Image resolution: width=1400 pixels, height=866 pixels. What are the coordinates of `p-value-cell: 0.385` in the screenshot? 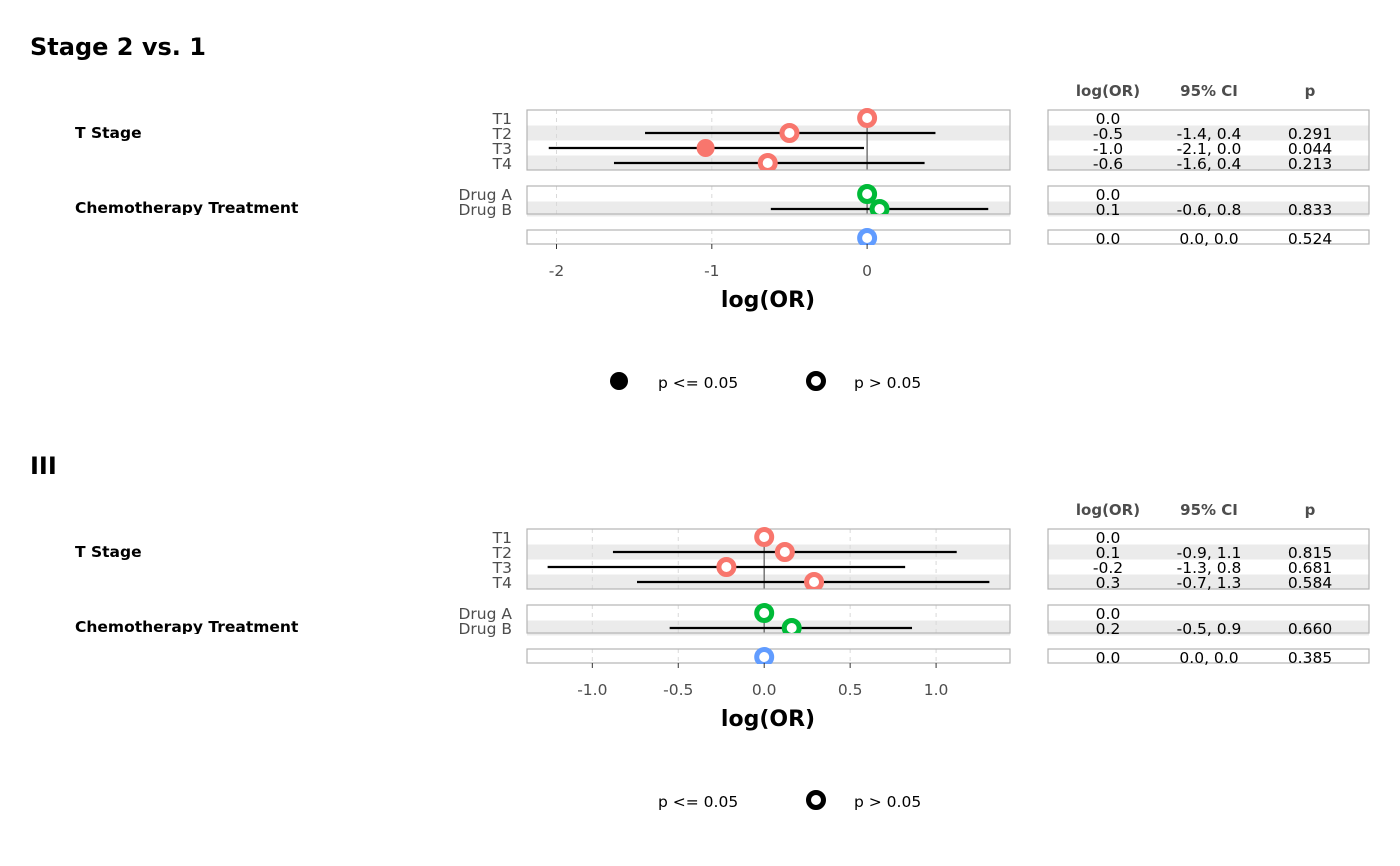 It's located at (1310, 658).